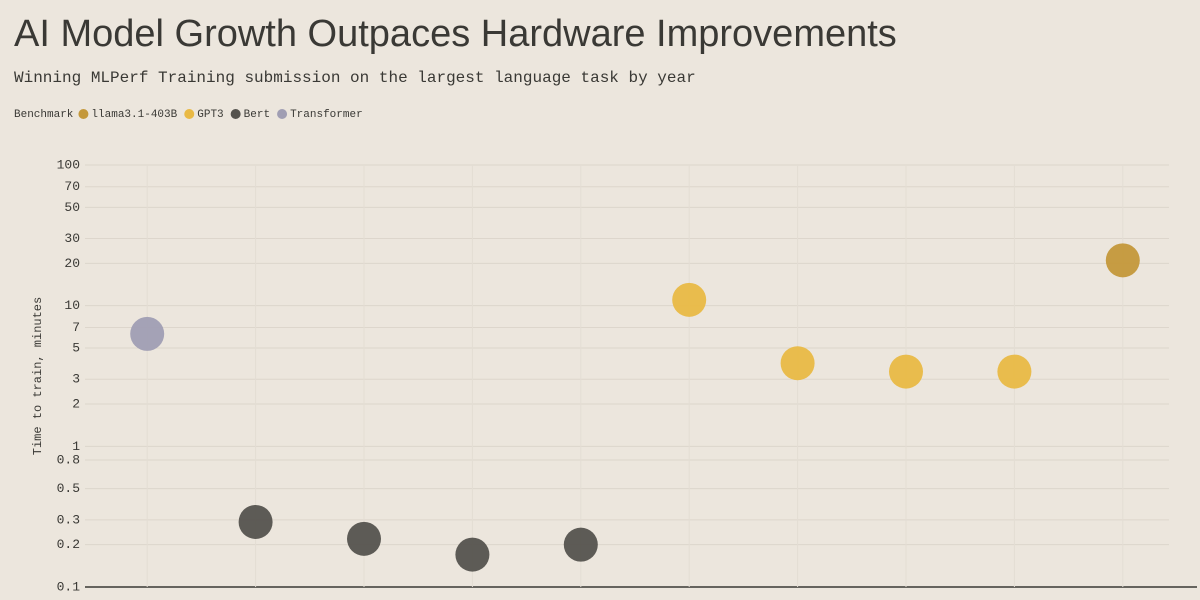 This screenshot has height=600, width=1200. Describe the element at coordinates (38, 376) in the screenshot. I see `y-axis-label: Time to train, minutes` at that location.